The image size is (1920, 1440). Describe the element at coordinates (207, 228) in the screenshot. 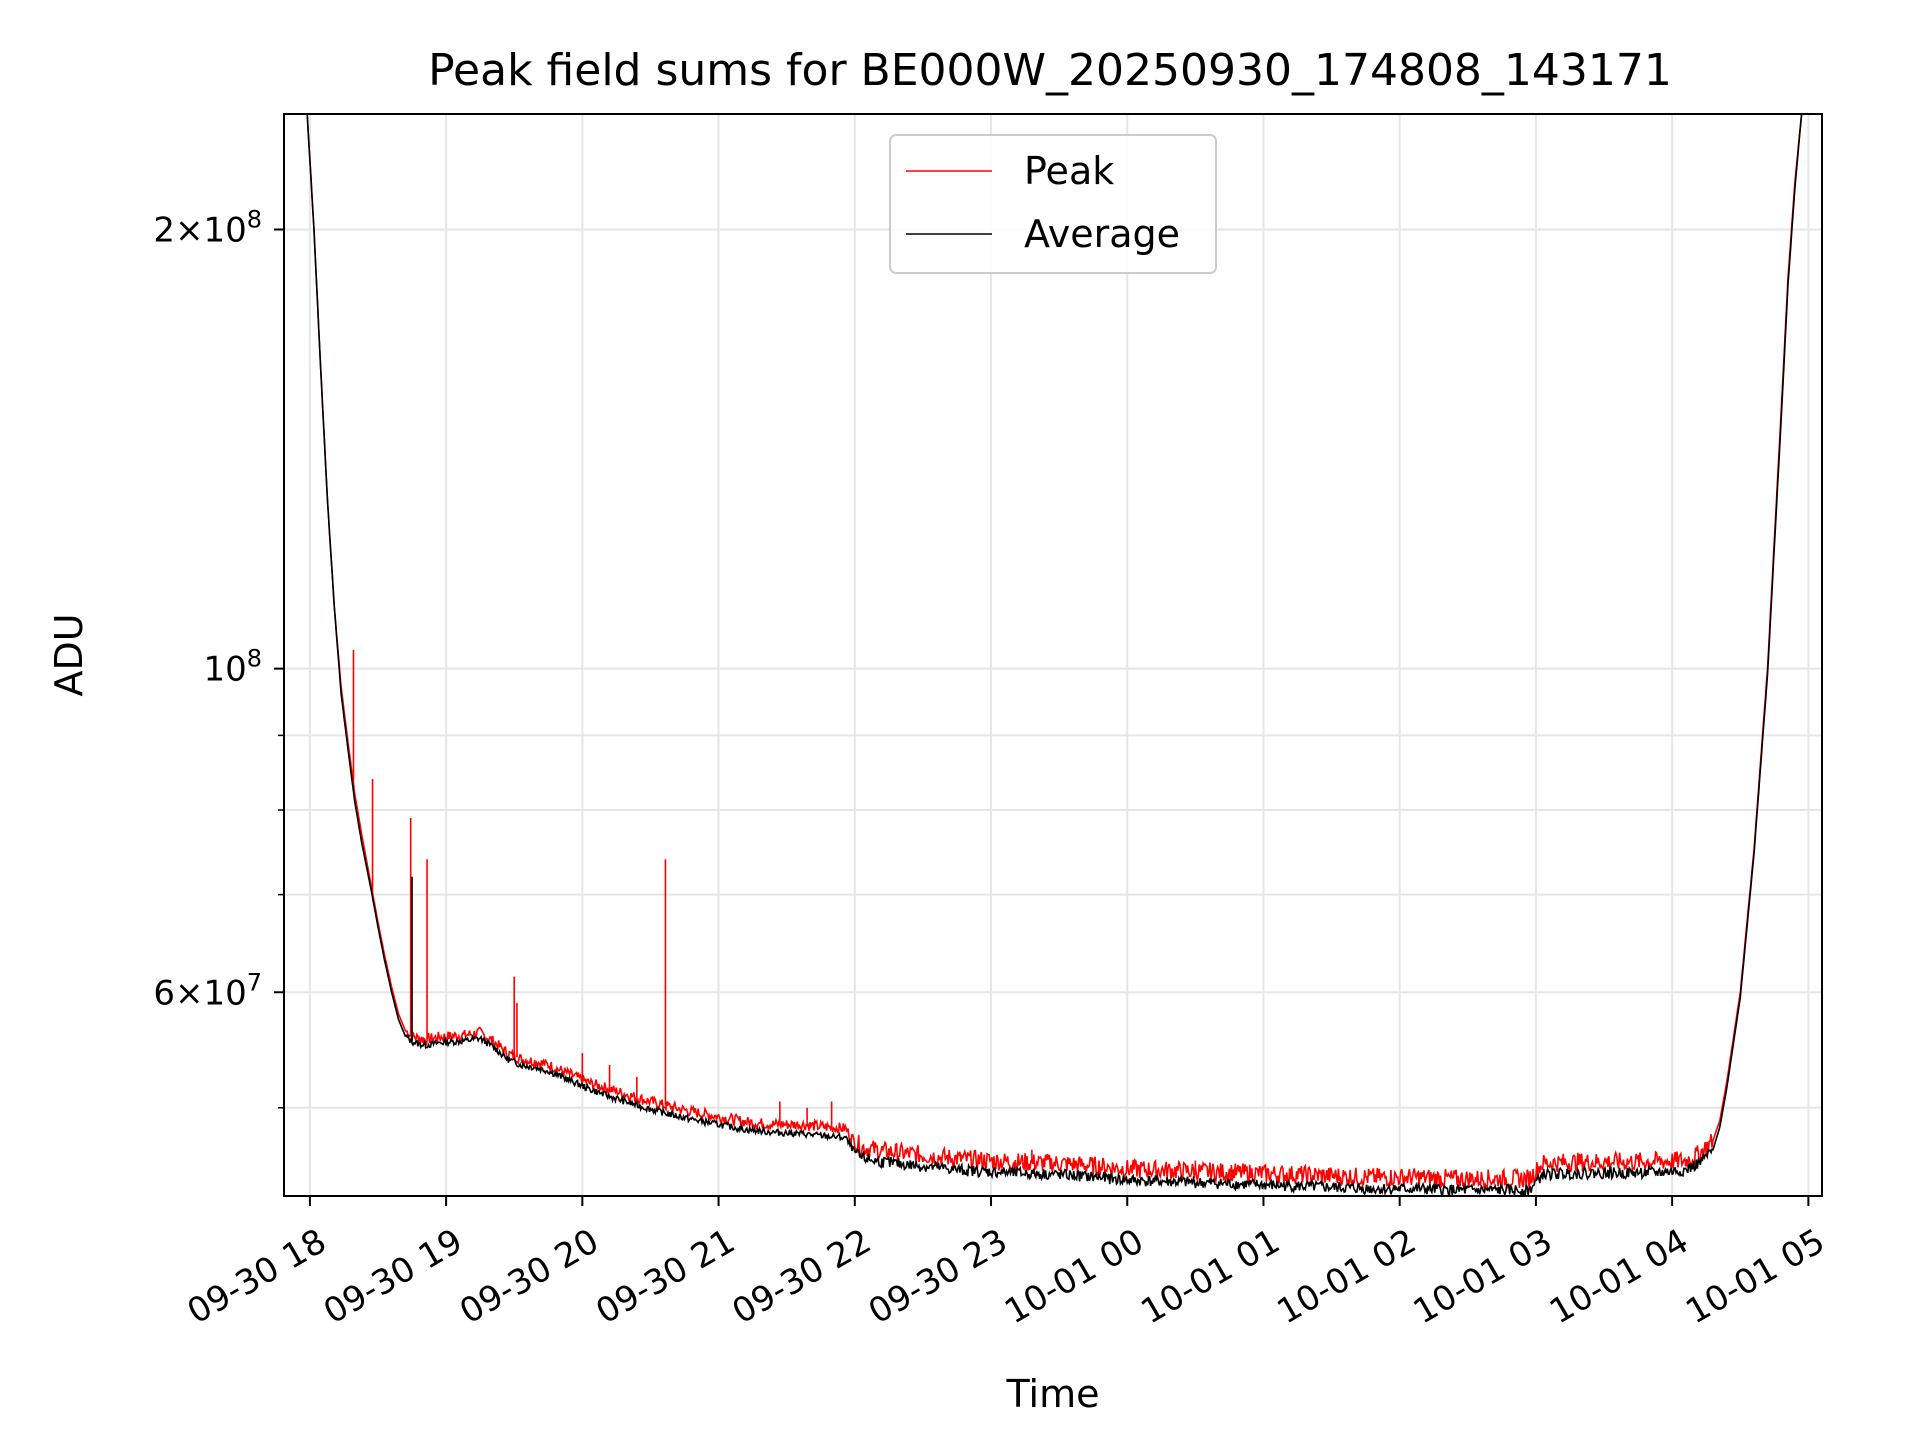

I see `y-tick-label: 2×108` at that location.